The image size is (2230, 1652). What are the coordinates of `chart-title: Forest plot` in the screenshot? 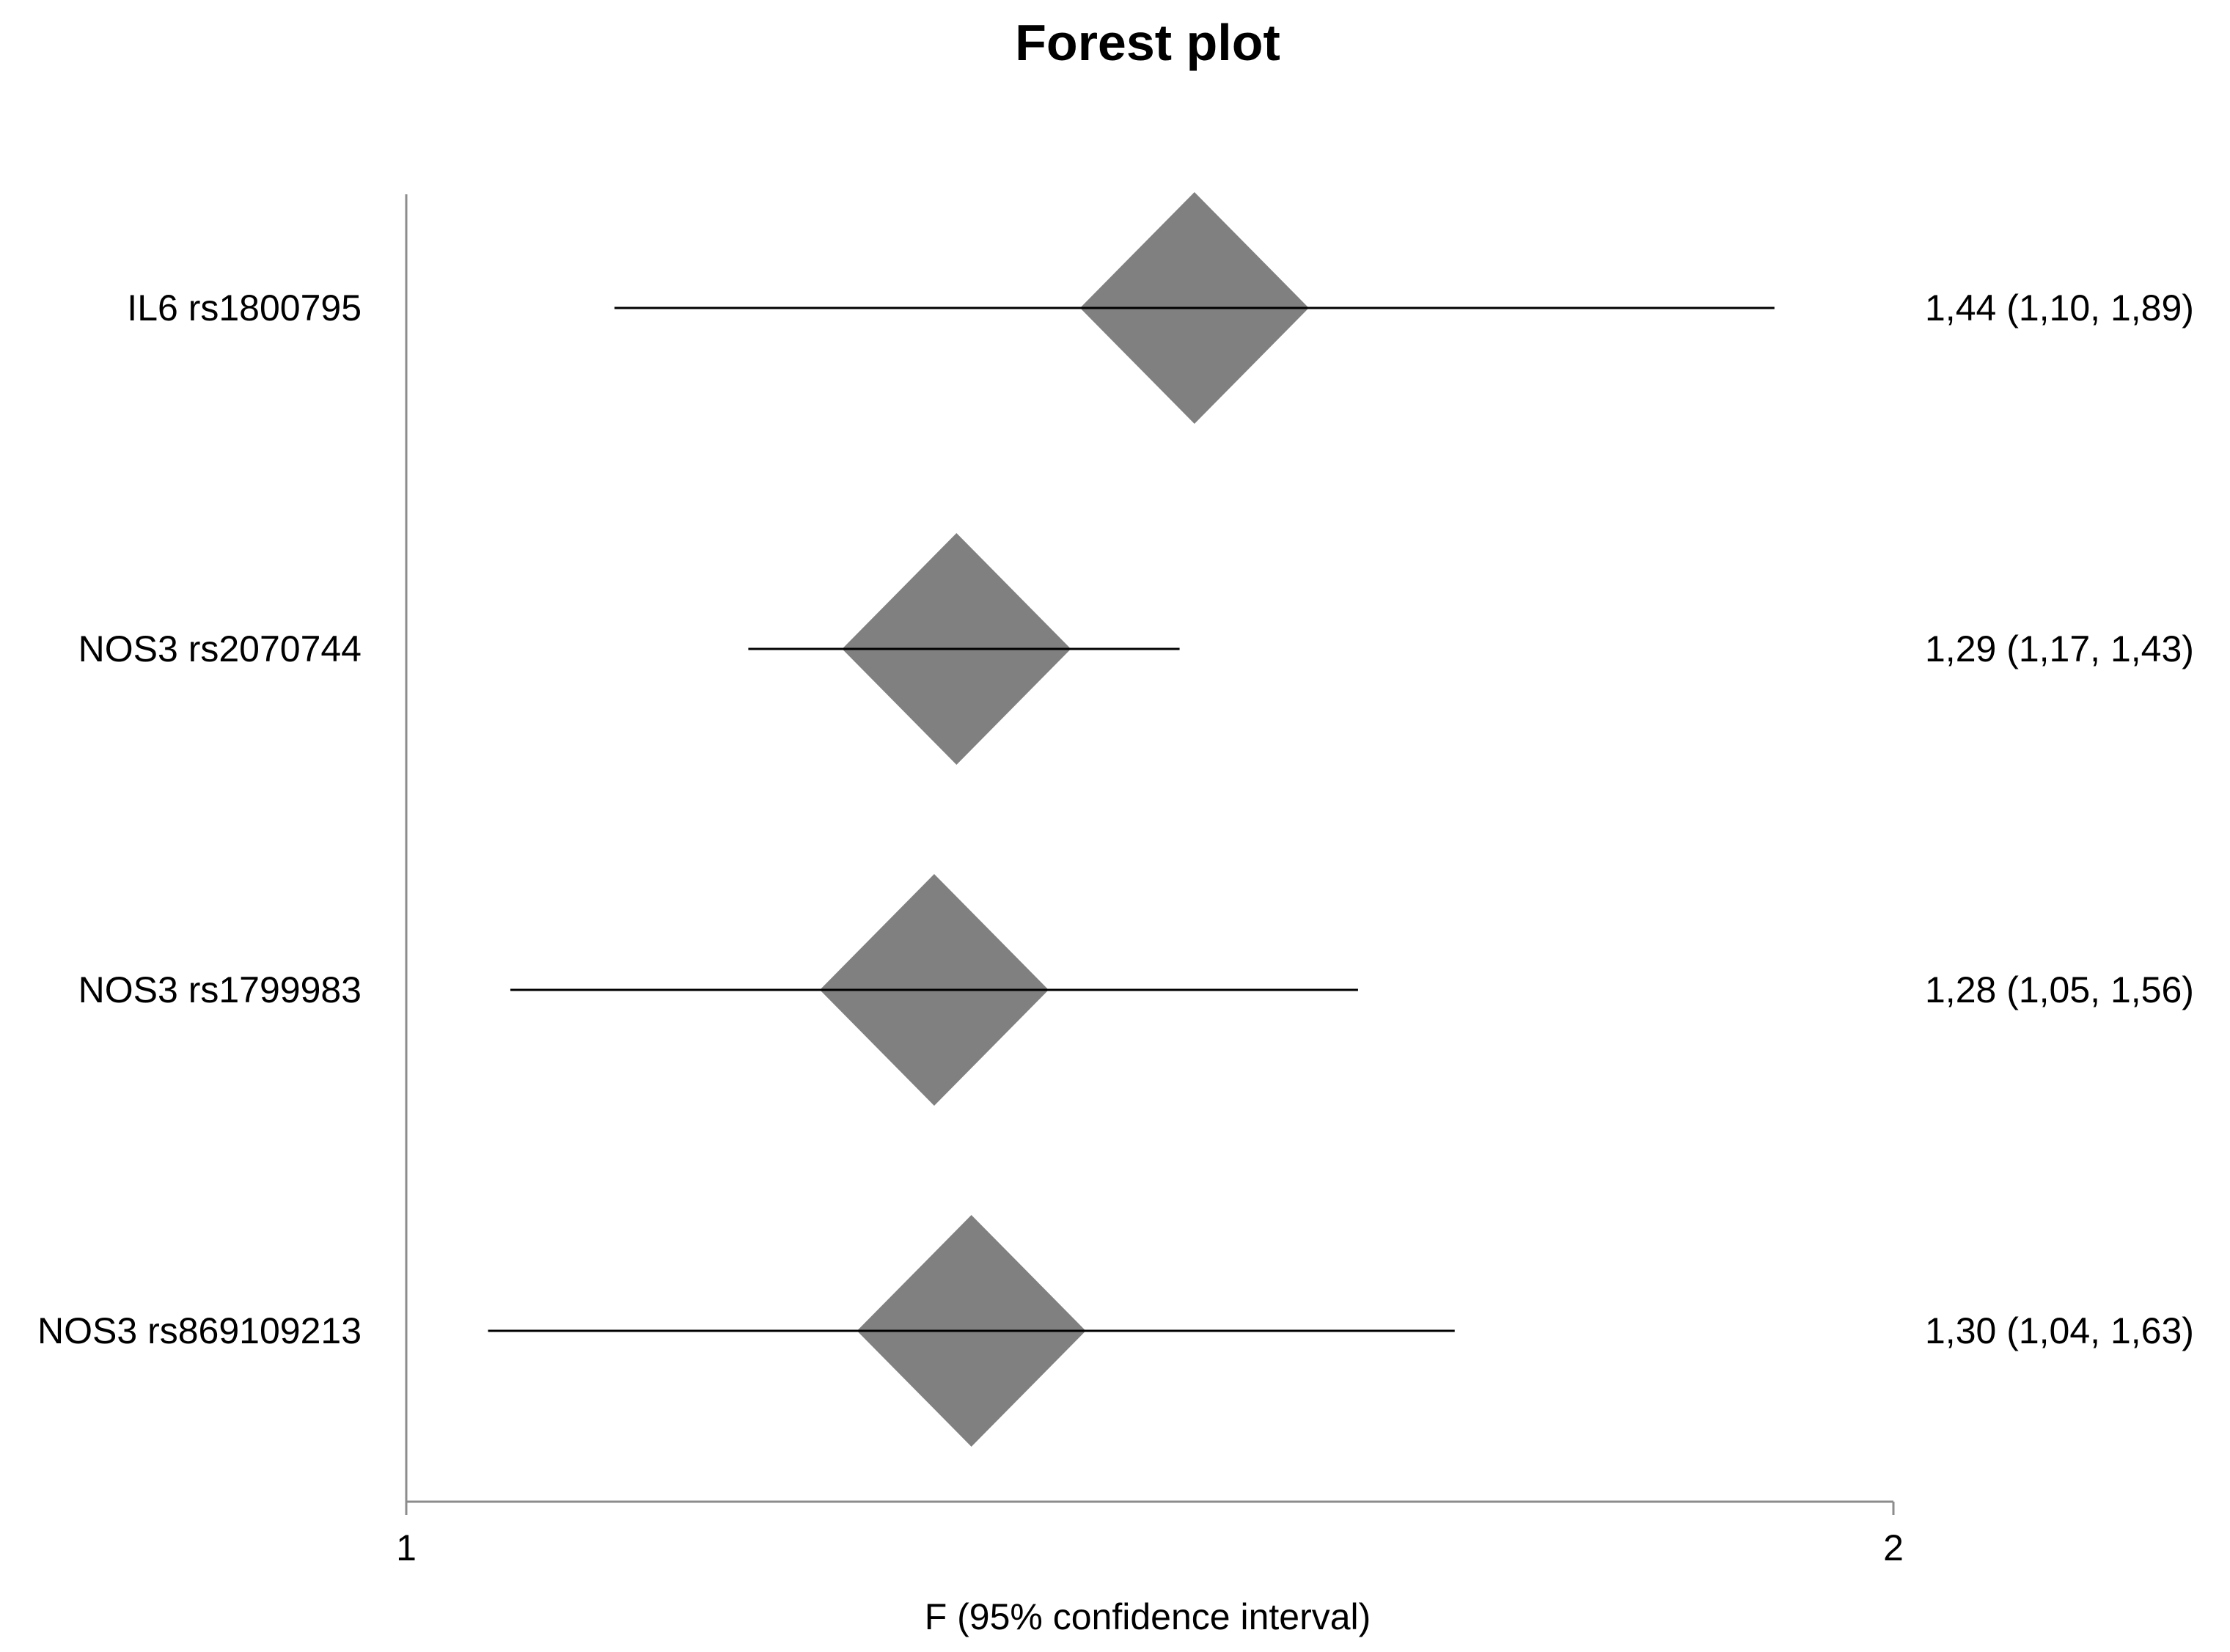 It's located at (1147, 42).